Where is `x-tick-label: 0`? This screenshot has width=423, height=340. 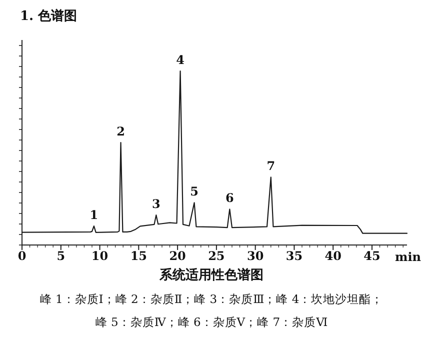
x-tick-label: 0 is located at coordinates (22, 256).